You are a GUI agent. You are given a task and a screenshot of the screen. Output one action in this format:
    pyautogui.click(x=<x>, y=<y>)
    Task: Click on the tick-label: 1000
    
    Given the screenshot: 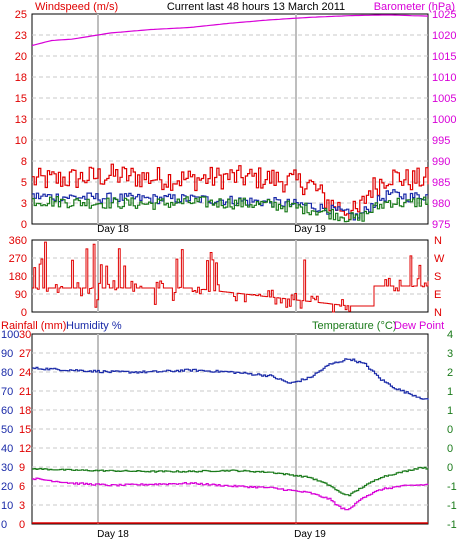 What is the action you would take?
    pyautogui.click(x=444, y=120)
    